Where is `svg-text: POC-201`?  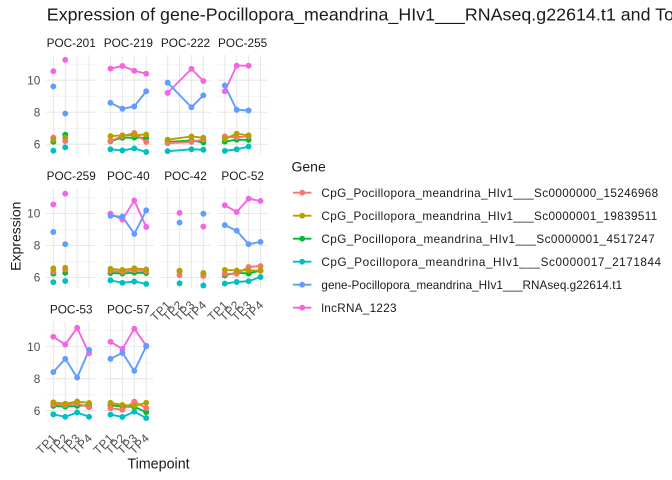 svg-text: POC-201 is located at coordinates (71, 43).